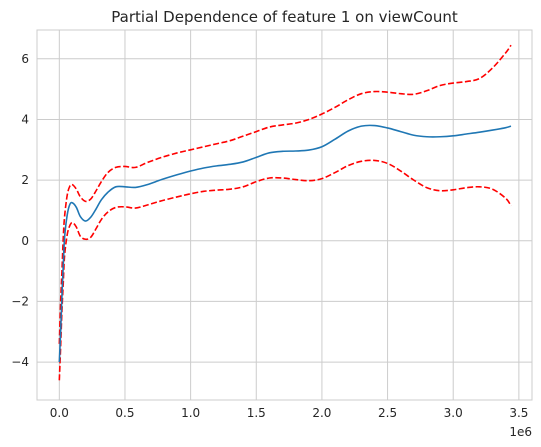 The image size is (541, 447). What do you see at coordinates (124, 413) in the screenshot?
I see `x-tick-label: 0.5` at bounding box center [124, 413].